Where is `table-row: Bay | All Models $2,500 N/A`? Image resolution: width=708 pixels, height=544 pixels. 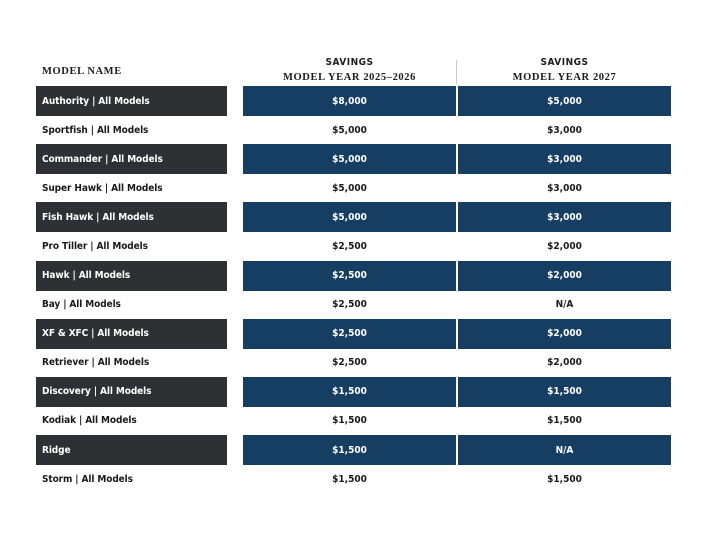 table-row: Bay | All Models $2,500 N/A is located at coordinates (354, 305).